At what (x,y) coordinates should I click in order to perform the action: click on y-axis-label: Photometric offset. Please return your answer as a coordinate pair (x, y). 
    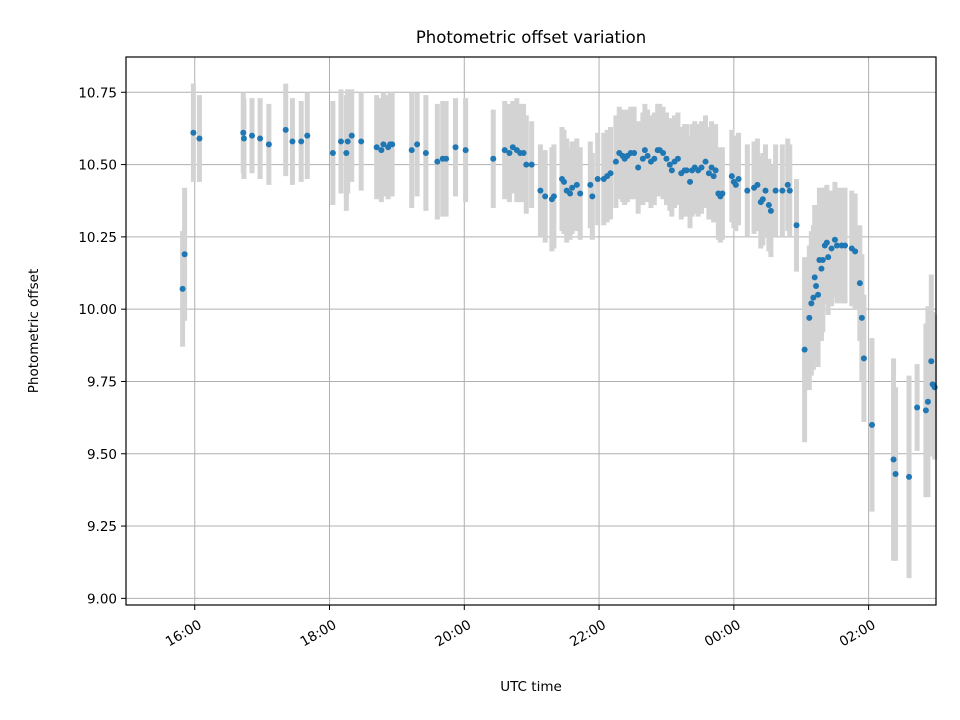
    Looking at the image, I should click on (34, 331).